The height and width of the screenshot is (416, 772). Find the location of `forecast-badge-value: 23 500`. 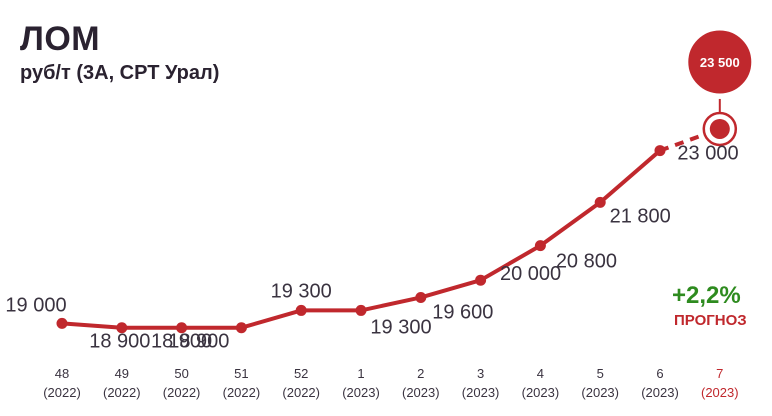

forecast-badge-value: 23 500 is located at coordinates (720, 62).